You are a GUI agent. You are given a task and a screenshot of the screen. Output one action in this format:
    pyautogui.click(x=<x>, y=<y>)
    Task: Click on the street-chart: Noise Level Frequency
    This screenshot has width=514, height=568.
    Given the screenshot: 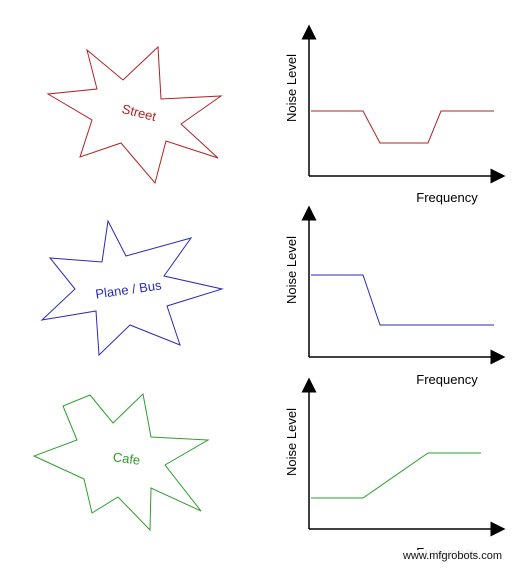 What is the action you would take?
    pyautogui.click(x=395, y=114)
    